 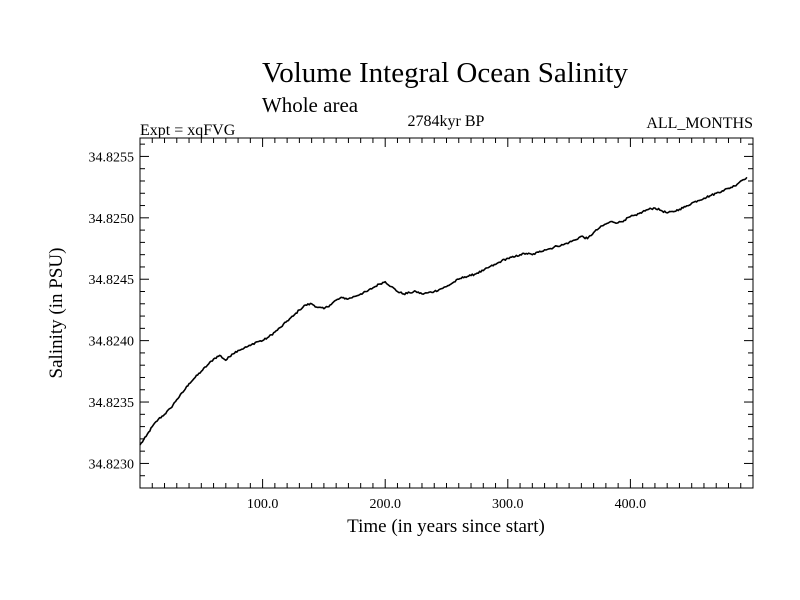 I want to click on period-label: 2784kyr BP, so click(x=446, y=121).